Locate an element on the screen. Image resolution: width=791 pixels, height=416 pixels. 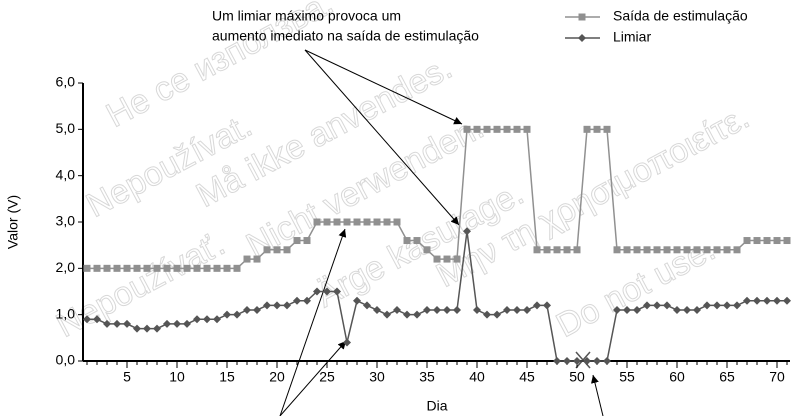
x-tick-label: 15 is located at coordinates (227, 377).